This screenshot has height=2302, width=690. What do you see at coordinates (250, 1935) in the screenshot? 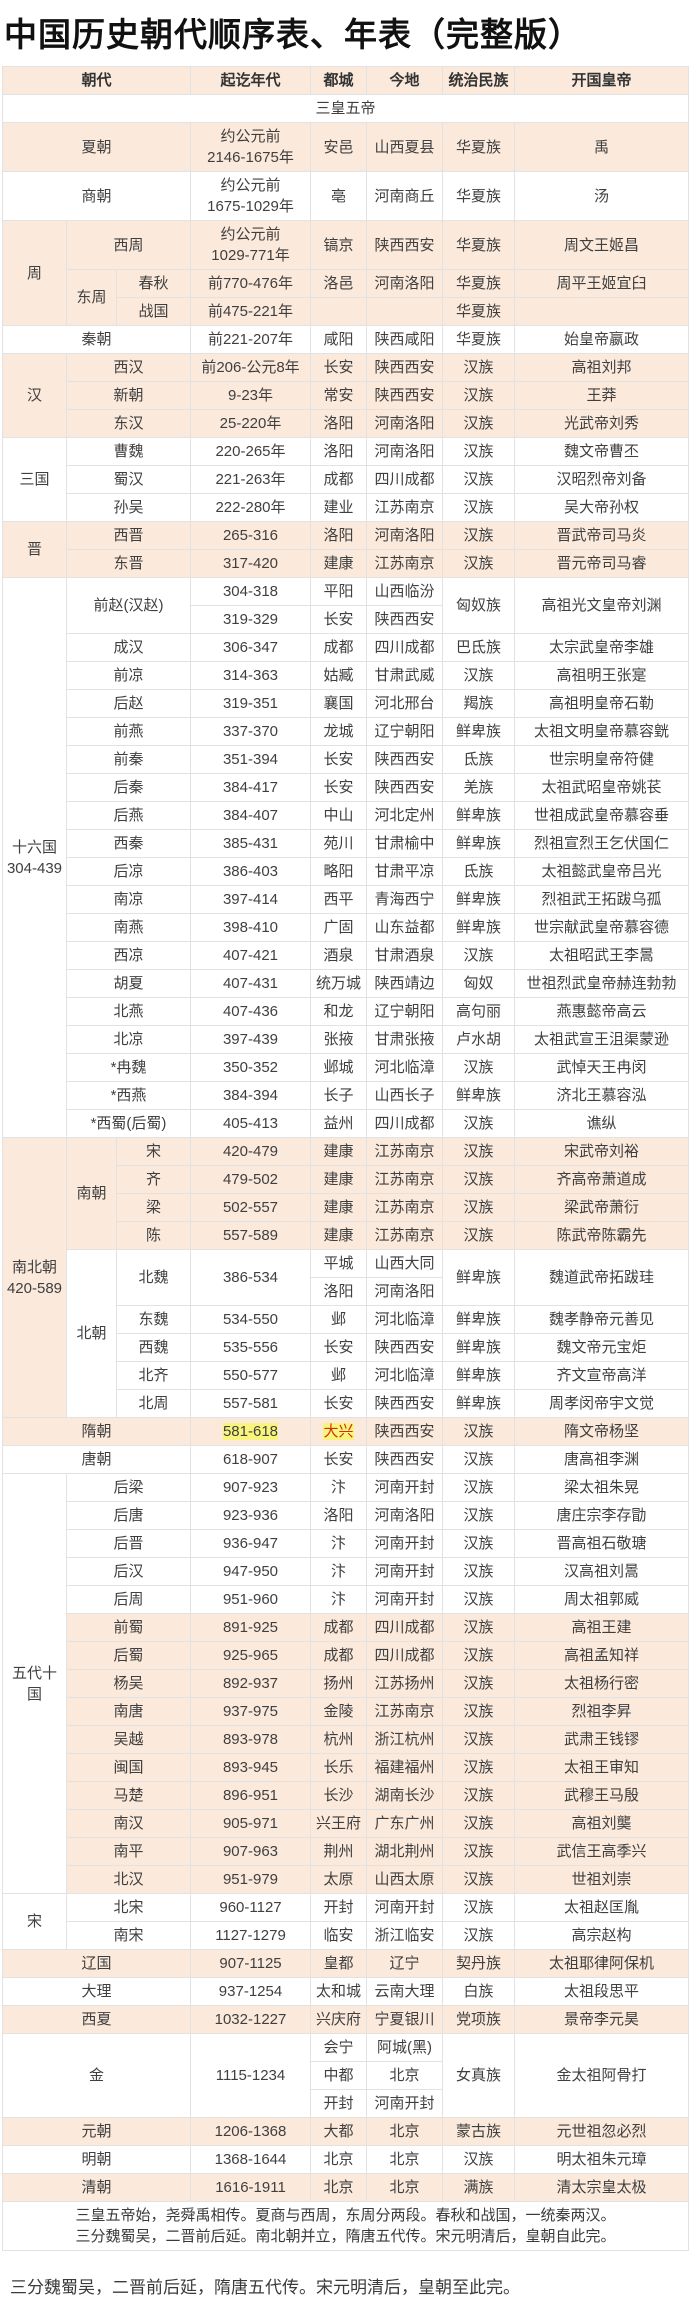
I see `table-cell: 1127-1279` at bounding box center [250, 1935].